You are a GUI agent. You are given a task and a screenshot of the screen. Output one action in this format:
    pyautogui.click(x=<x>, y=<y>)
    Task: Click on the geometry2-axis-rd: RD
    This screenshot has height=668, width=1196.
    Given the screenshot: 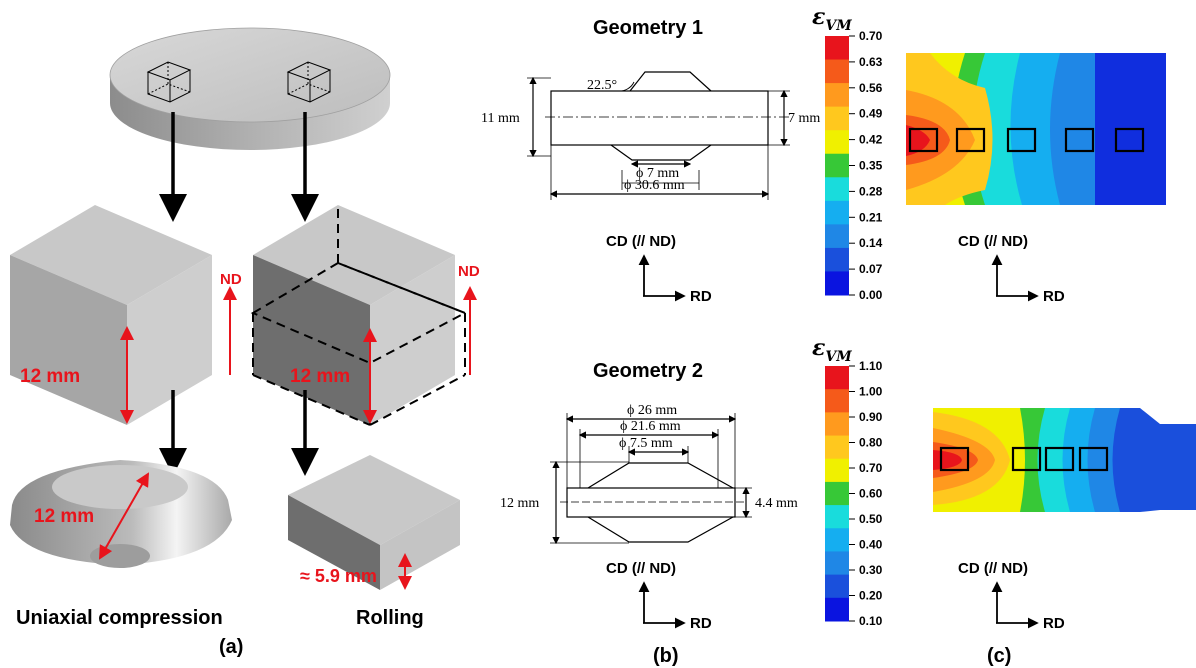 What is the action you would take?
    pyautogui.click(x=701, y=623)
    